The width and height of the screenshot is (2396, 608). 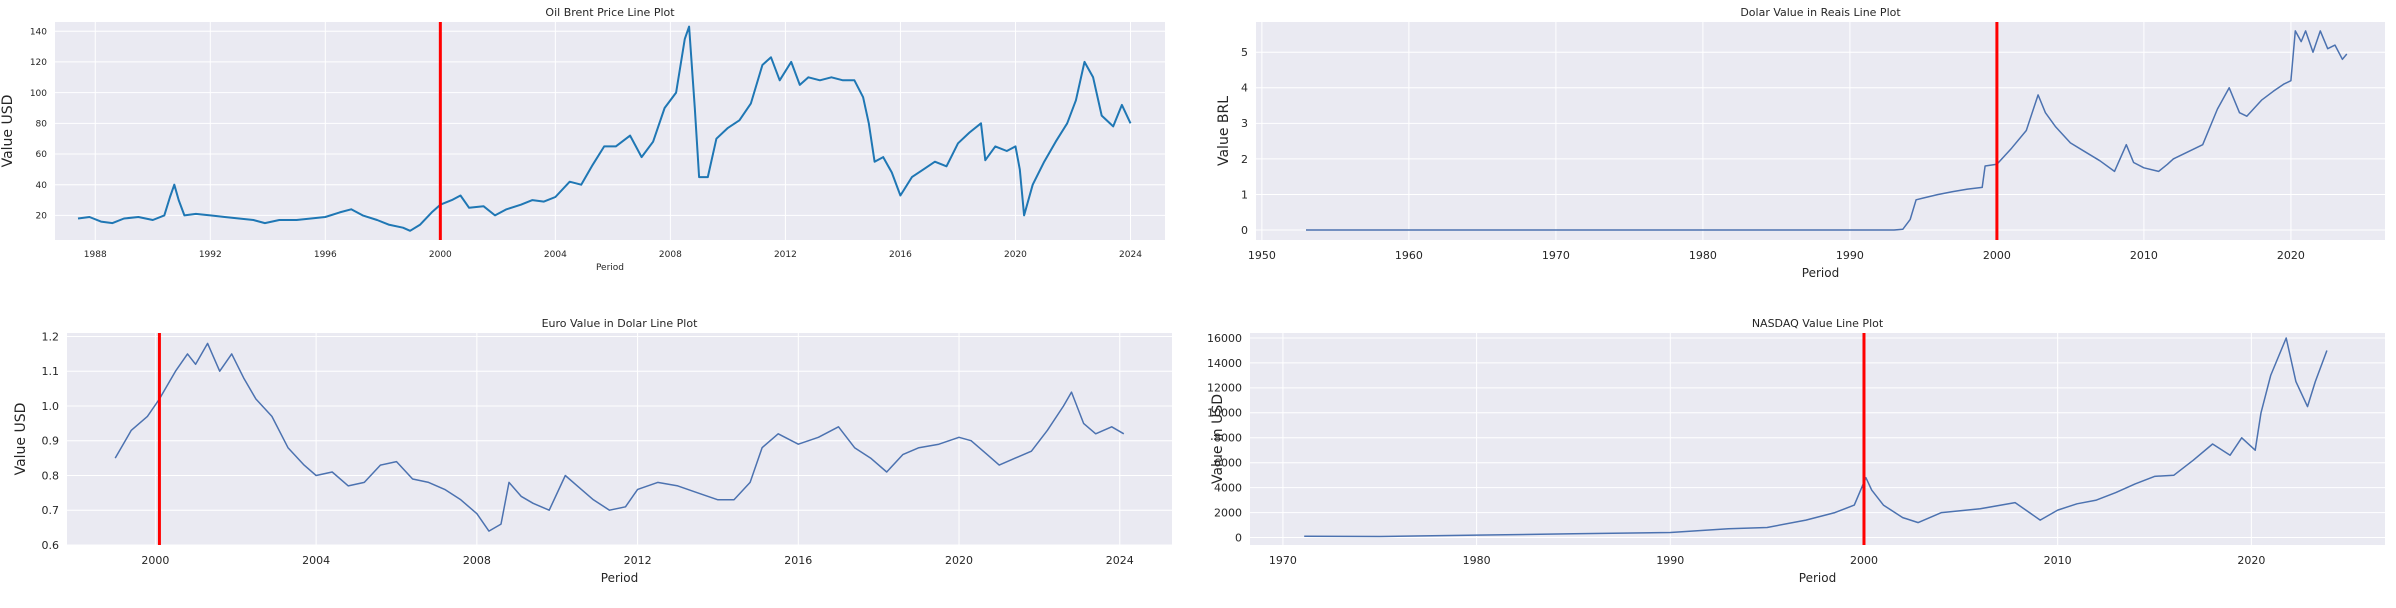 I want to click on y-tick-label: 0.6, so click(x=51, y=545).